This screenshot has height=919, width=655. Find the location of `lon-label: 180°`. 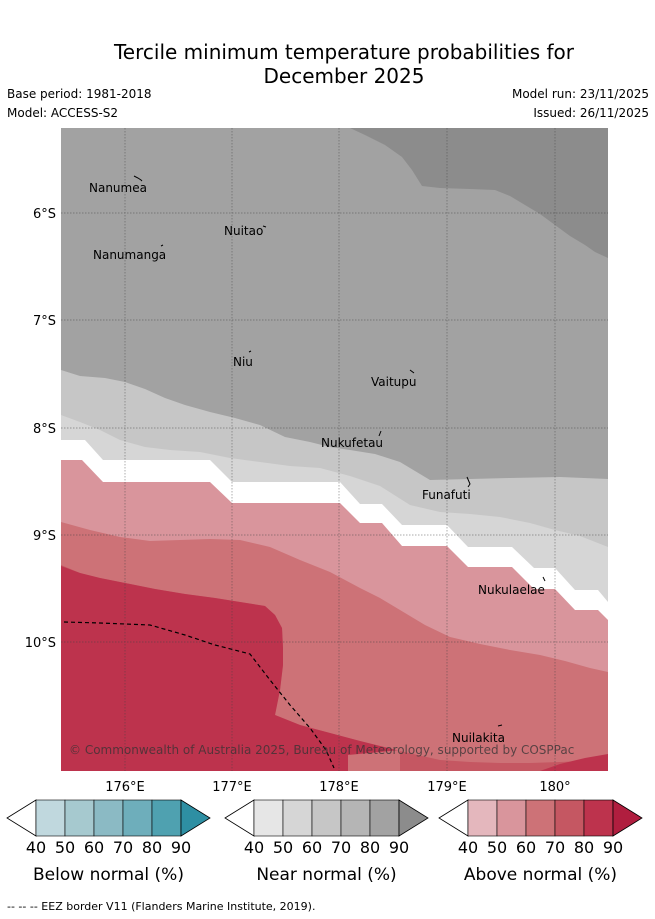

lon-label: 180° is located at coordinates (554, 787).